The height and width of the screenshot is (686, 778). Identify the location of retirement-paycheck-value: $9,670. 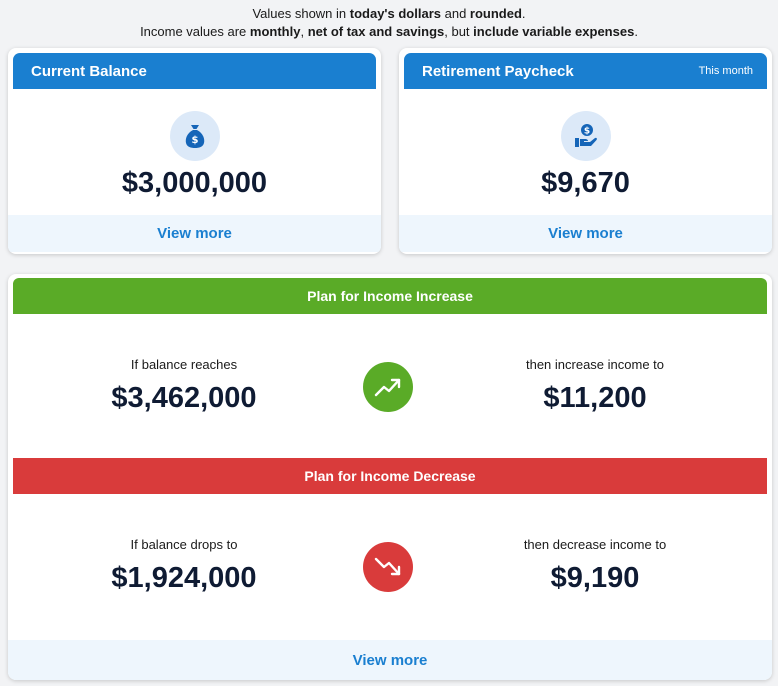
(585, 183).